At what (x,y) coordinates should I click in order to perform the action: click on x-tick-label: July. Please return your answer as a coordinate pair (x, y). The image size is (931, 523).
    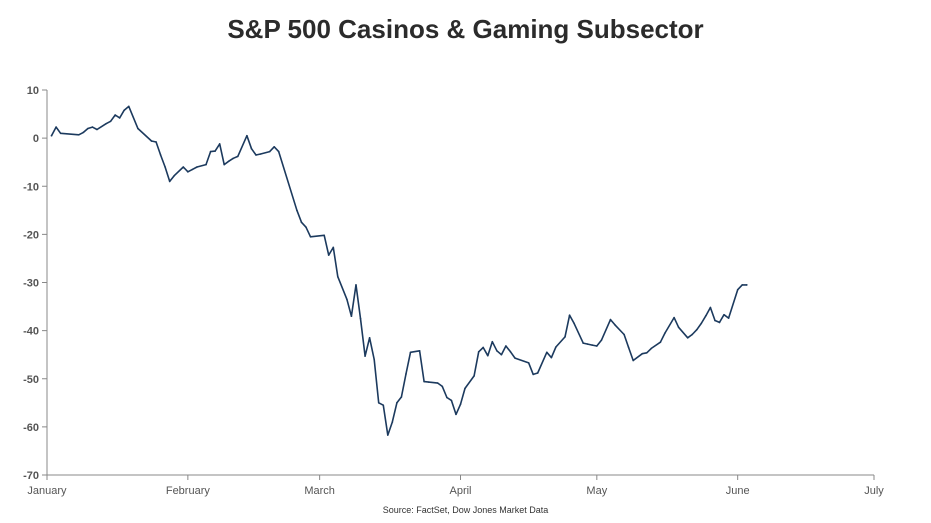
    Looking at the image, I should click on (874, 491).